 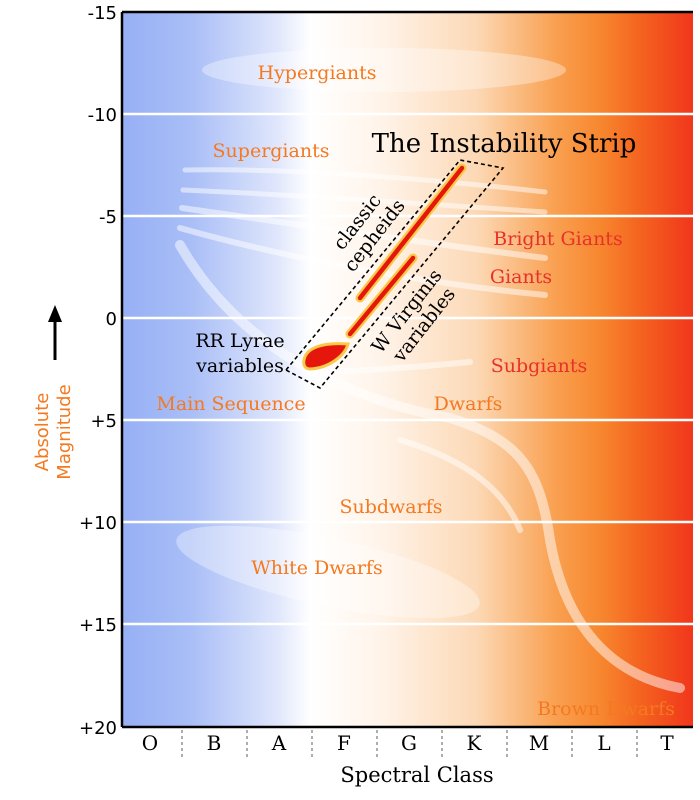 I want to click on bright-giant-band, so click(x=363, y=233).